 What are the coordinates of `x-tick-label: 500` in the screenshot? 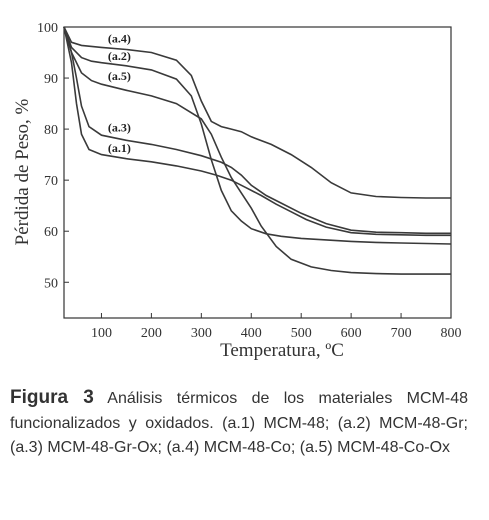 It's located at (301, 333).